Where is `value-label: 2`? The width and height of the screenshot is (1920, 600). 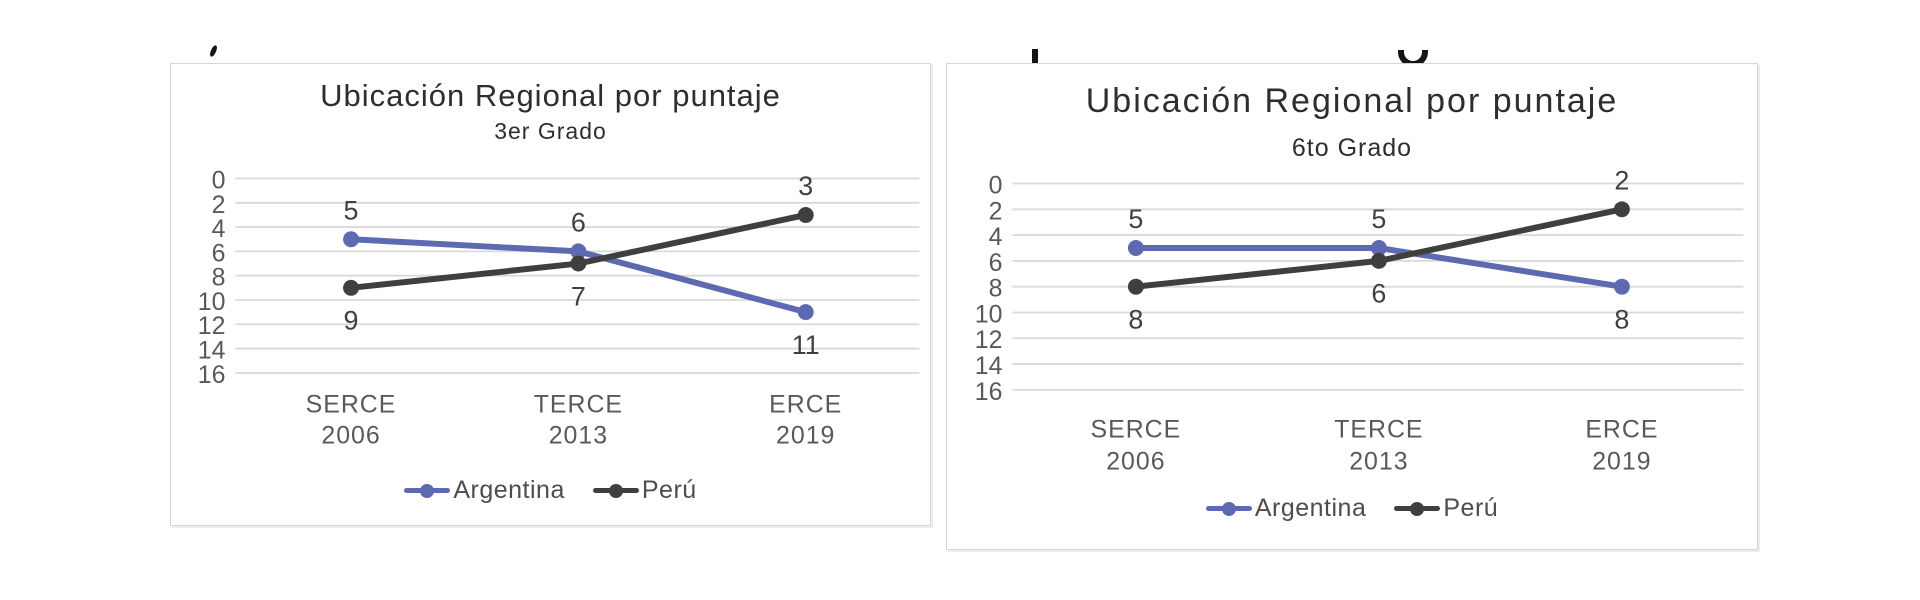 value-label: 2 is located at coordinates (1621, 180).